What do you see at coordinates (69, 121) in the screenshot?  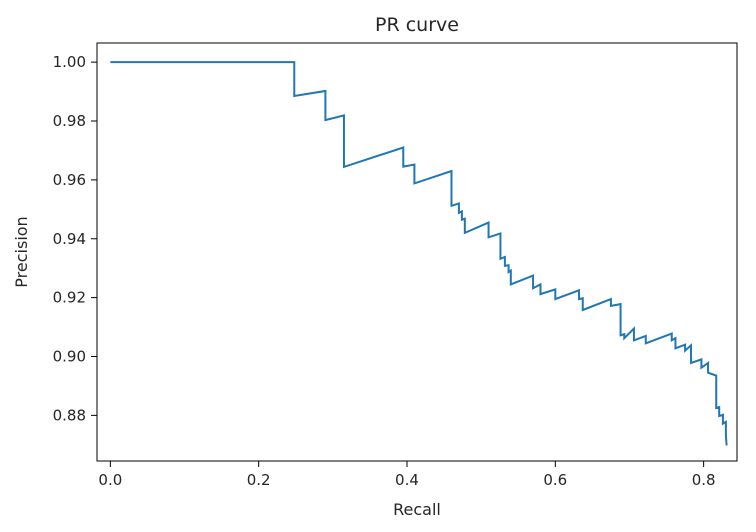 I see `y-tick-label: 0.98` at bounding box center [69, 121].